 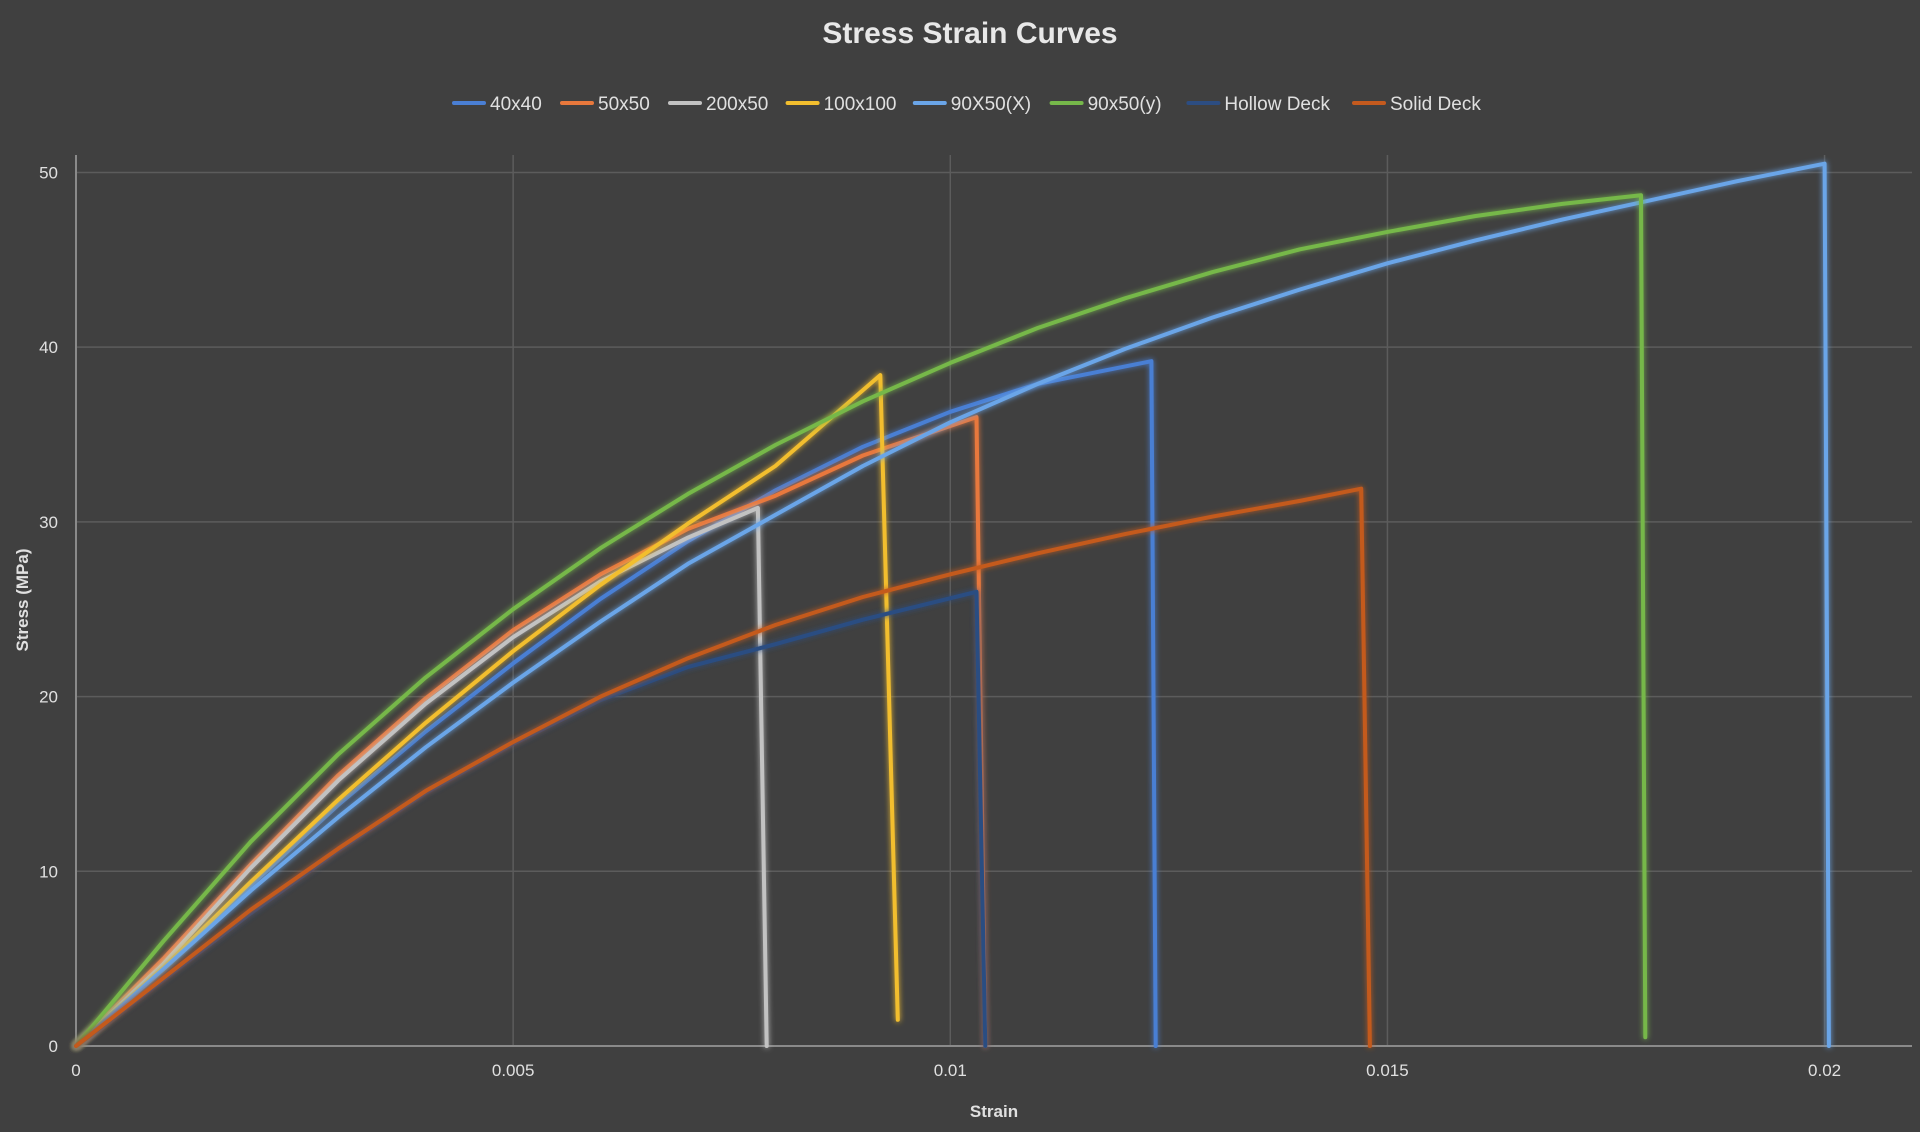 What do you see at coordinates (991, 104) in the screenshot?
I see `legend-label: 90X50(X)` at bounding box center [991, 104].